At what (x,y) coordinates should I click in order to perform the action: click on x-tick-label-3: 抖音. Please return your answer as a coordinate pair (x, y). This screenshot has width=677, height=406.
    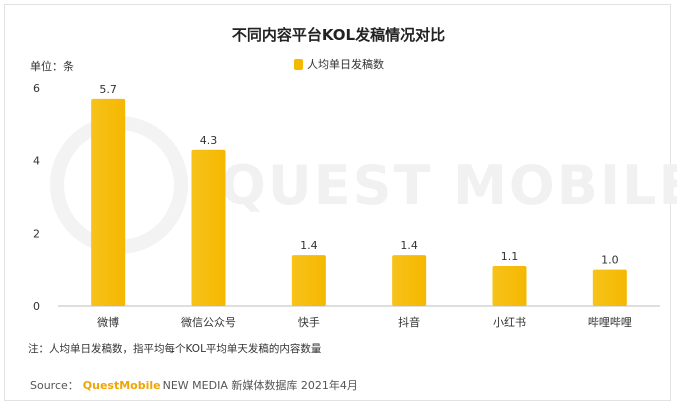
    Looking at the image, I should click on (409, 322).